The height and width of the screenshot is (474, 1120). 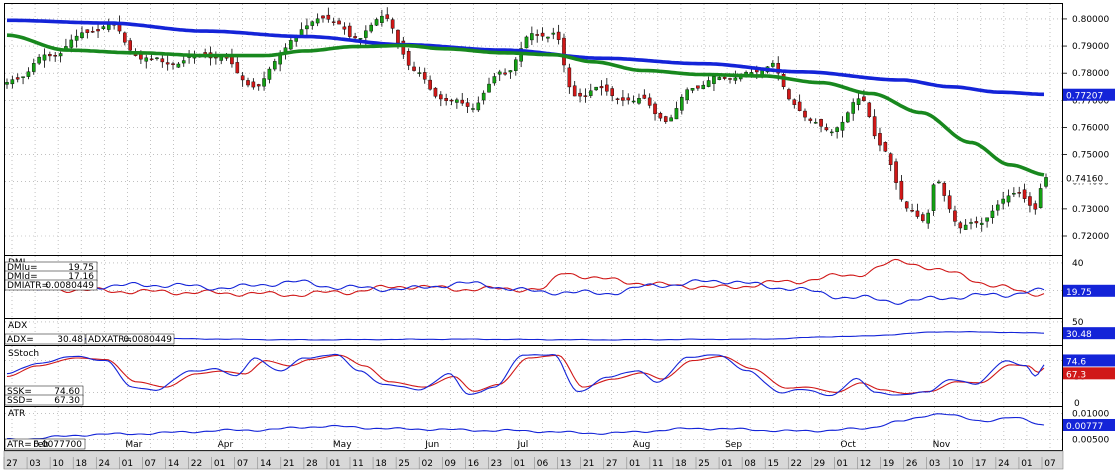 I want to click on readout-box, so click(x=44, y=400).